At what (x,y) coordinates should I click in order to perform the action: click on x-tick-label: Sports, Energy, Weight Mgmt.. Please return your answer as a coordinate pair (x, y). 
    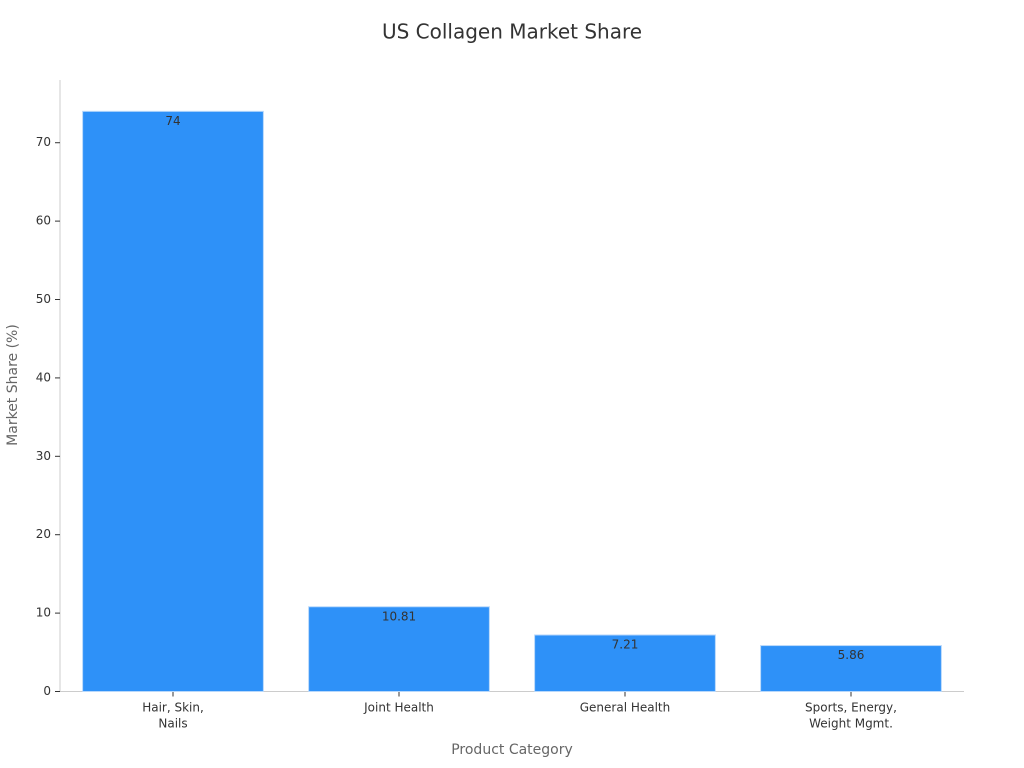
    Looking at the image, I should click on (851, 715).